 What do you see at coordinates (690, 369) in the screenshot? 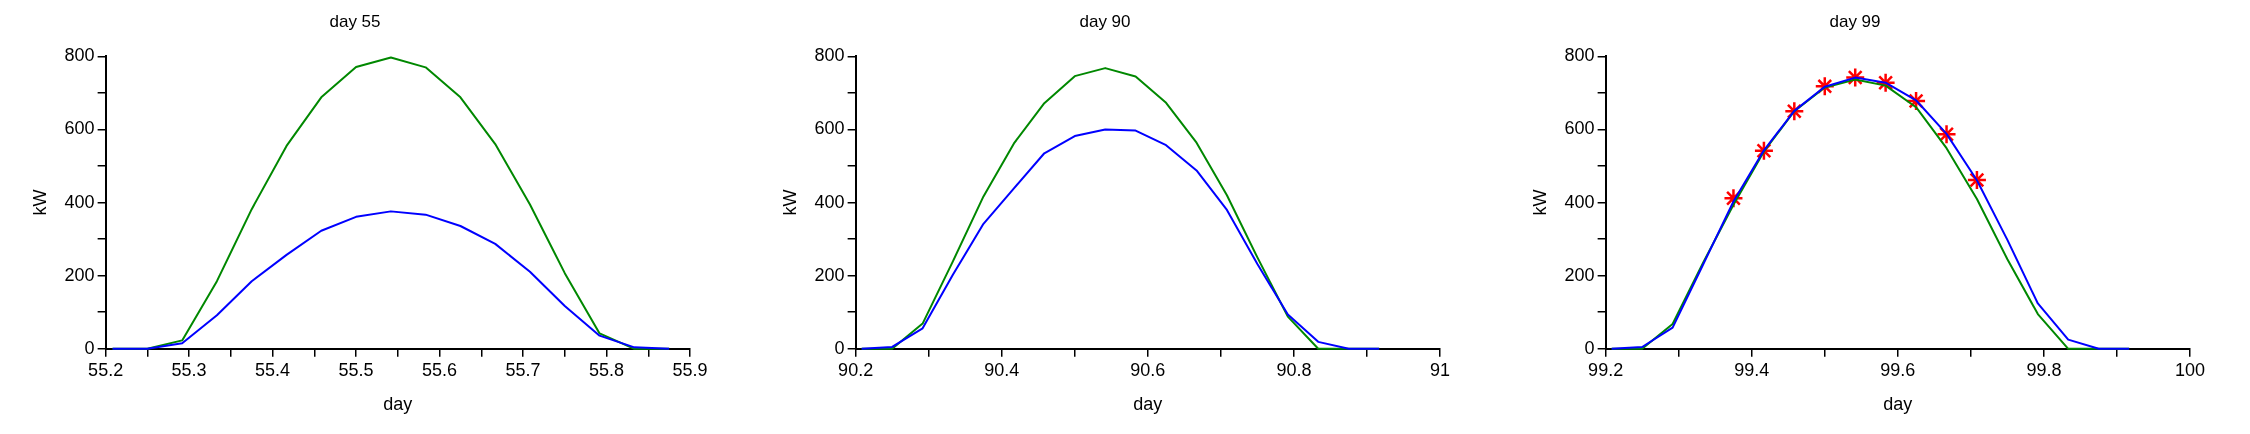
I see `x-tick-label: 55.9` at bounding box center [690, 369].